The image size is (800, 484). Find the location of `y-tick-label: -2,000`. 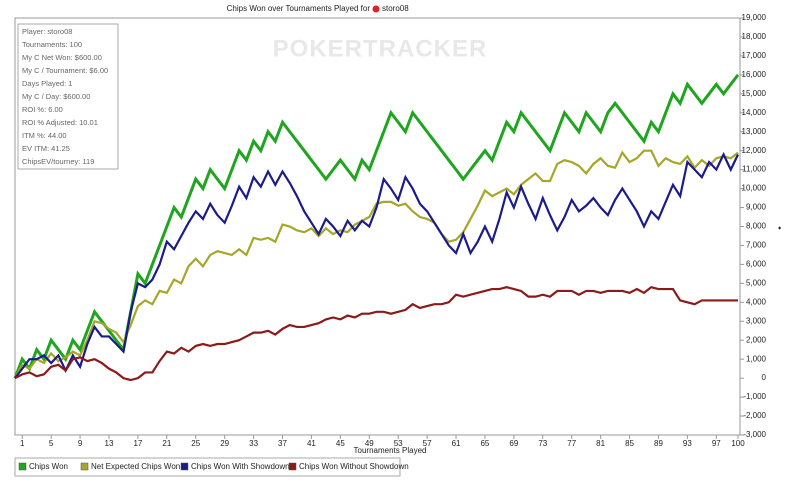

y-tick-label: -2,000 is located at coordinates (754, 415).